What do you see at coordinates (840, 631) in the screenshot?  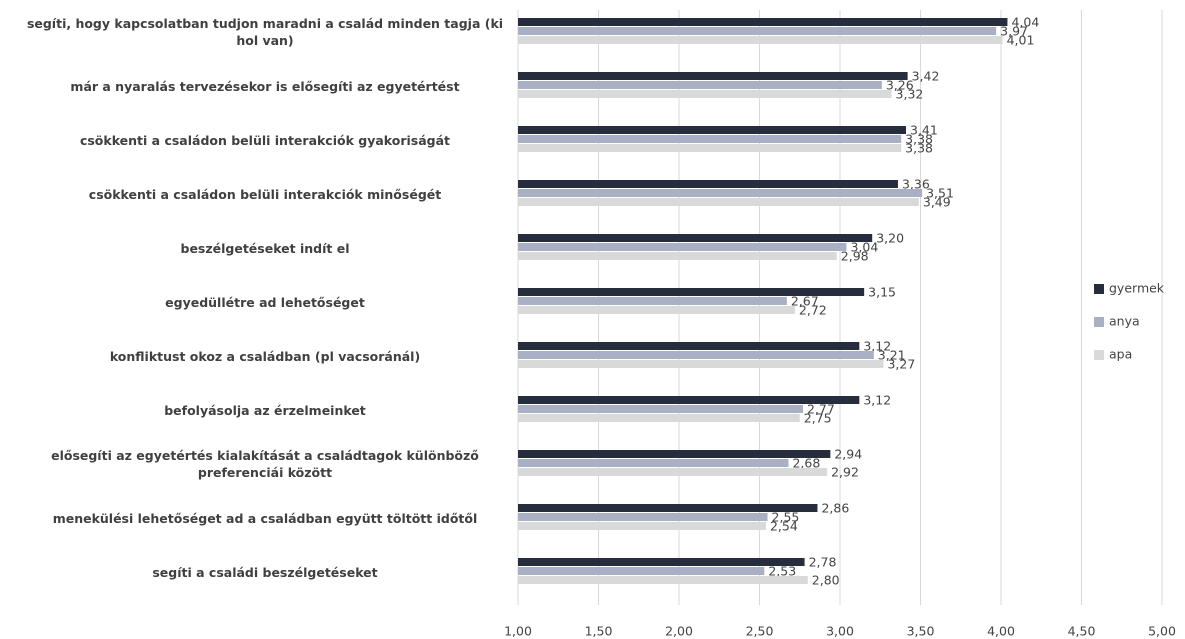 I see `x-tick-label: 3,00` at bounding box center [840, 631].